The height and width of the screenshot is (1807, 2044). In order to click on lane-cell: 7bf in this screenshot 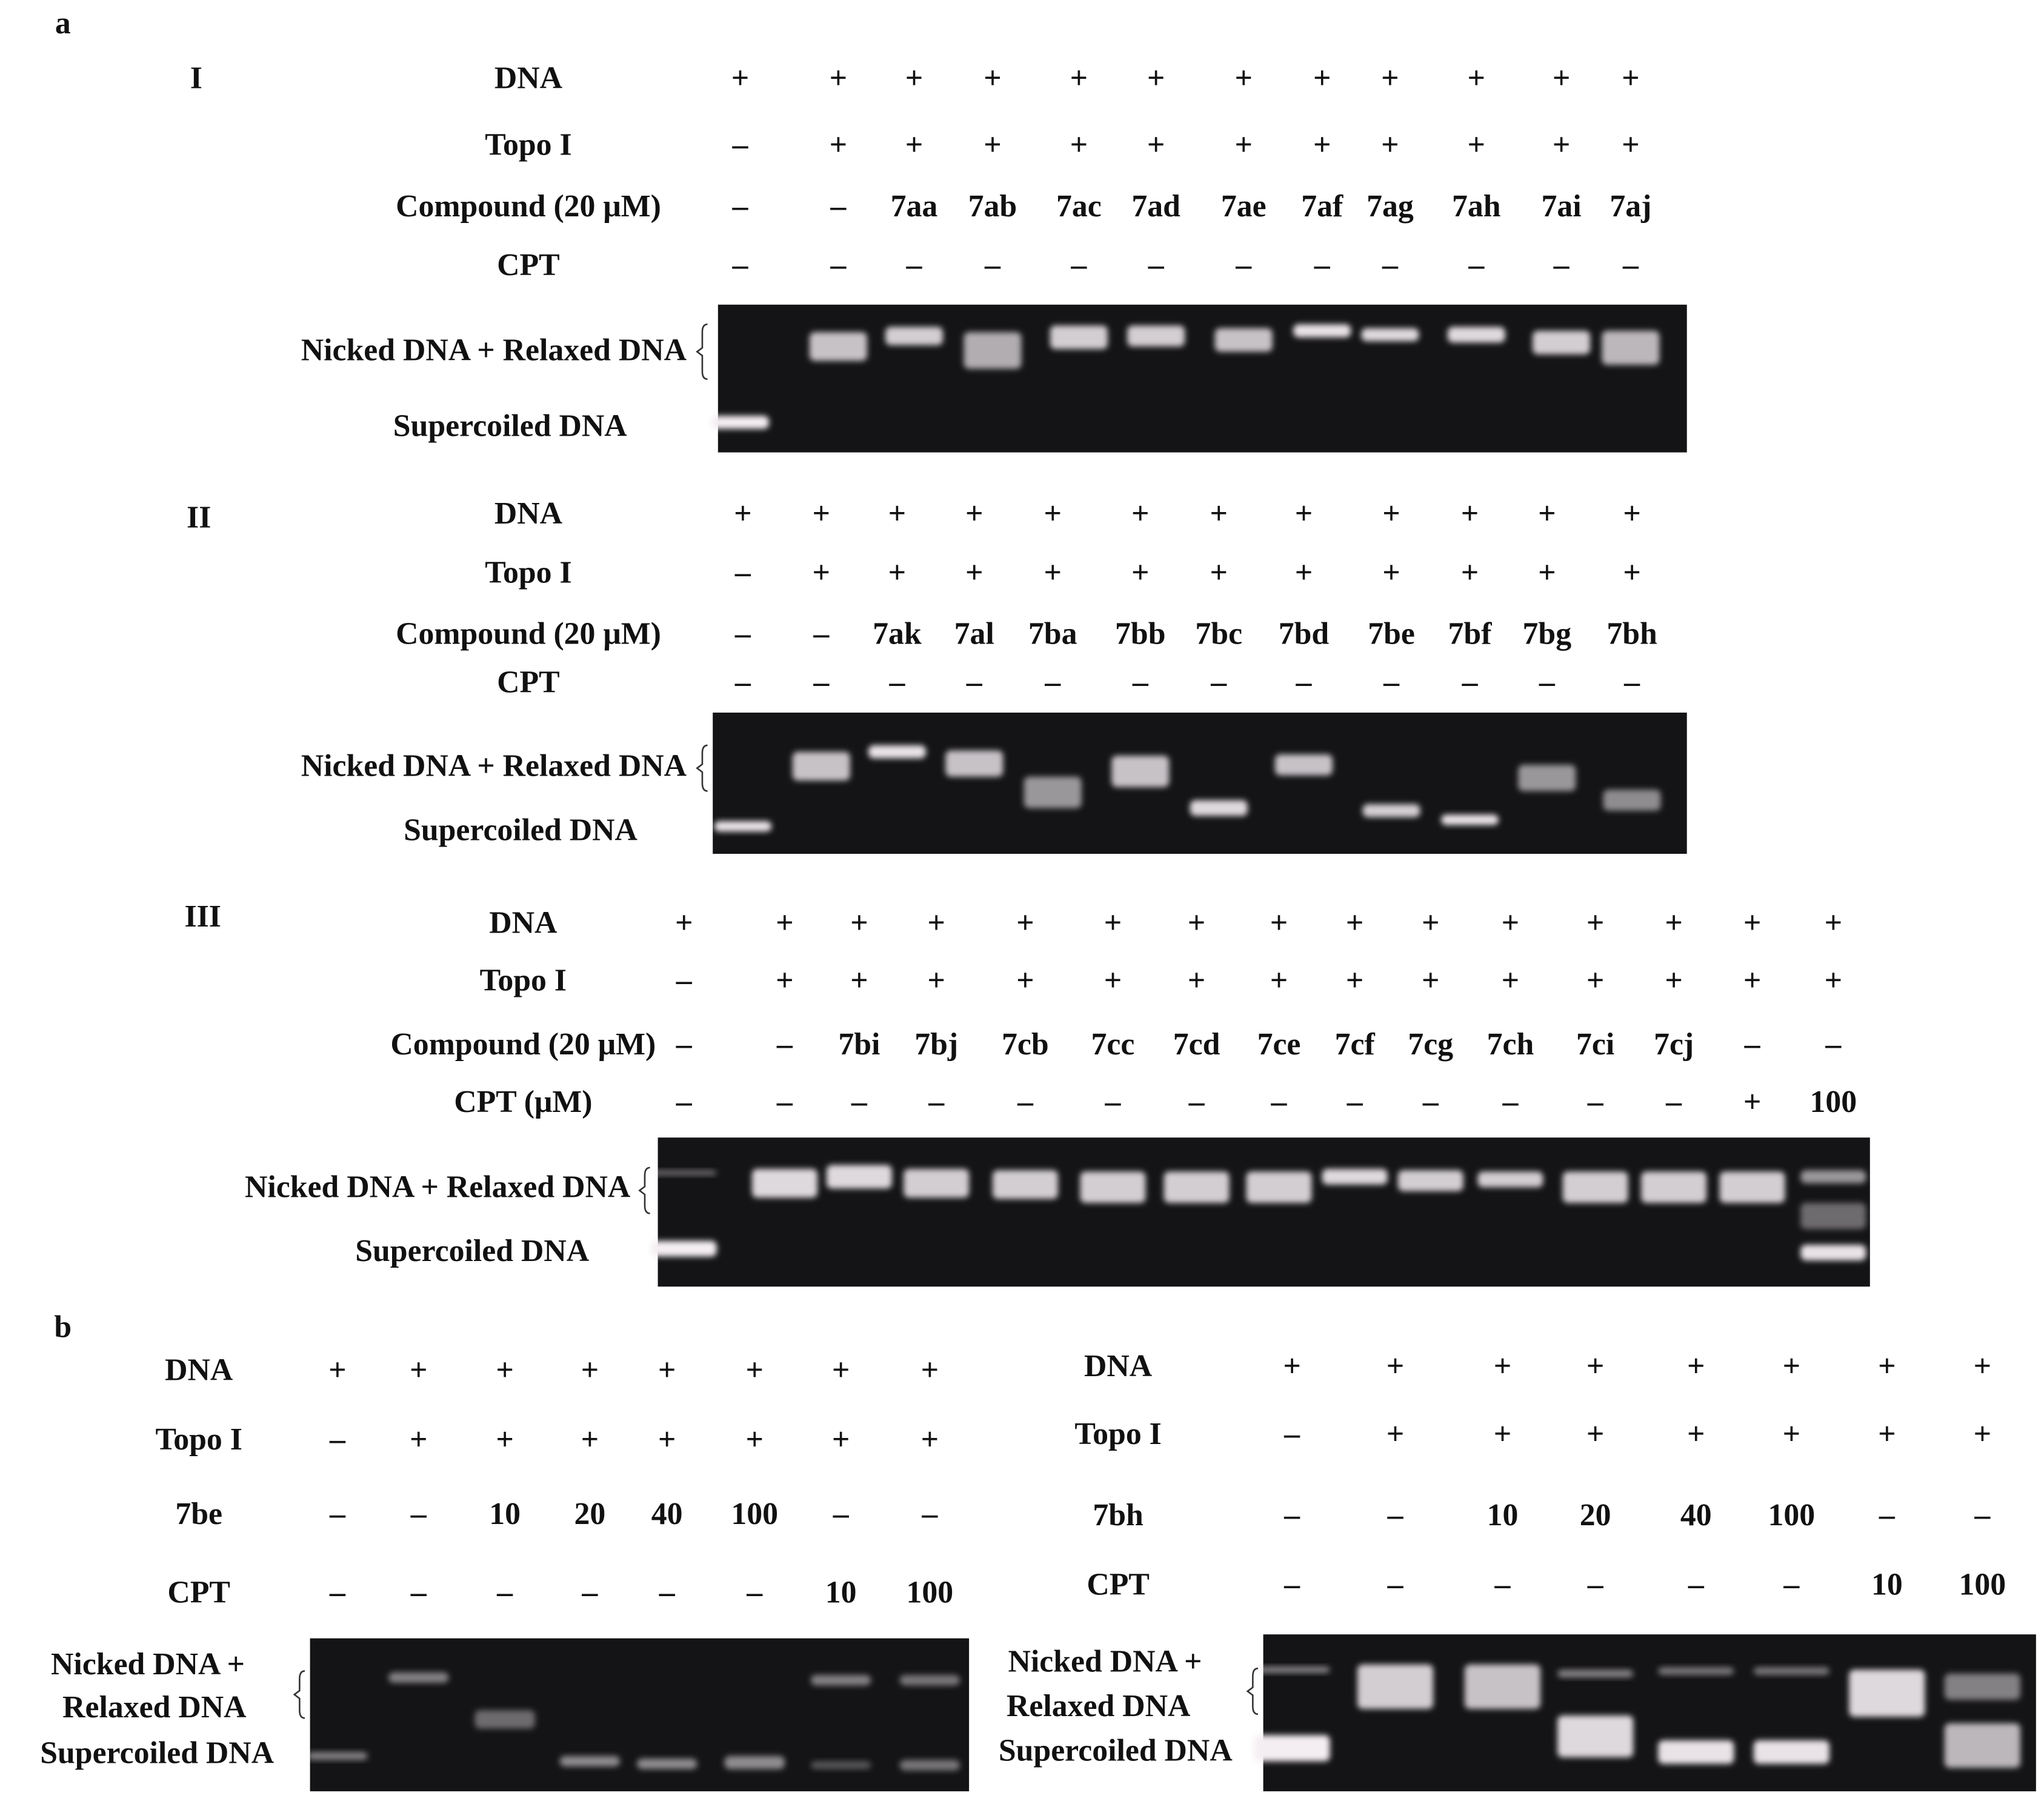, I will do `click(1470, 634)`.